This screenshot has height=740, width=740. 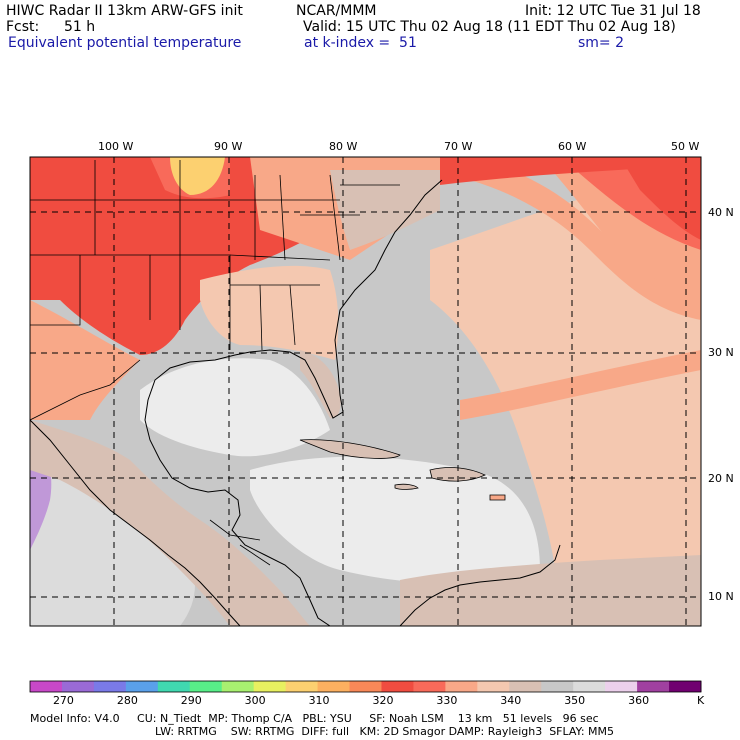 I want to click on colorbar-tick-label: 310, so click(x=319, y=700).